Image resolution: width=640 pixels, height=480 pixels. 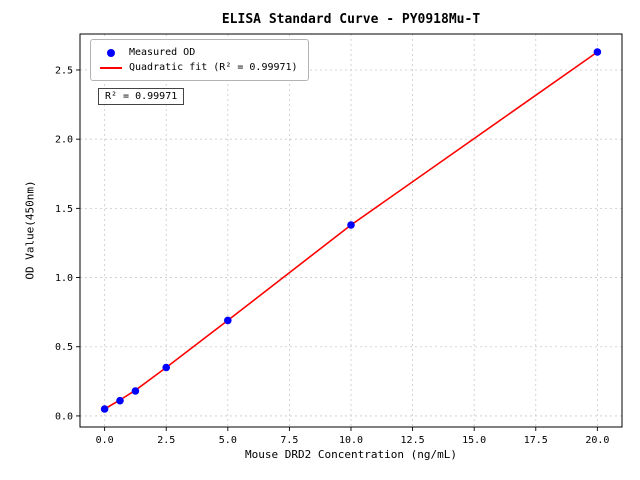 I want to click on x-tick-label: 12.5, so click(x=413, y=440).